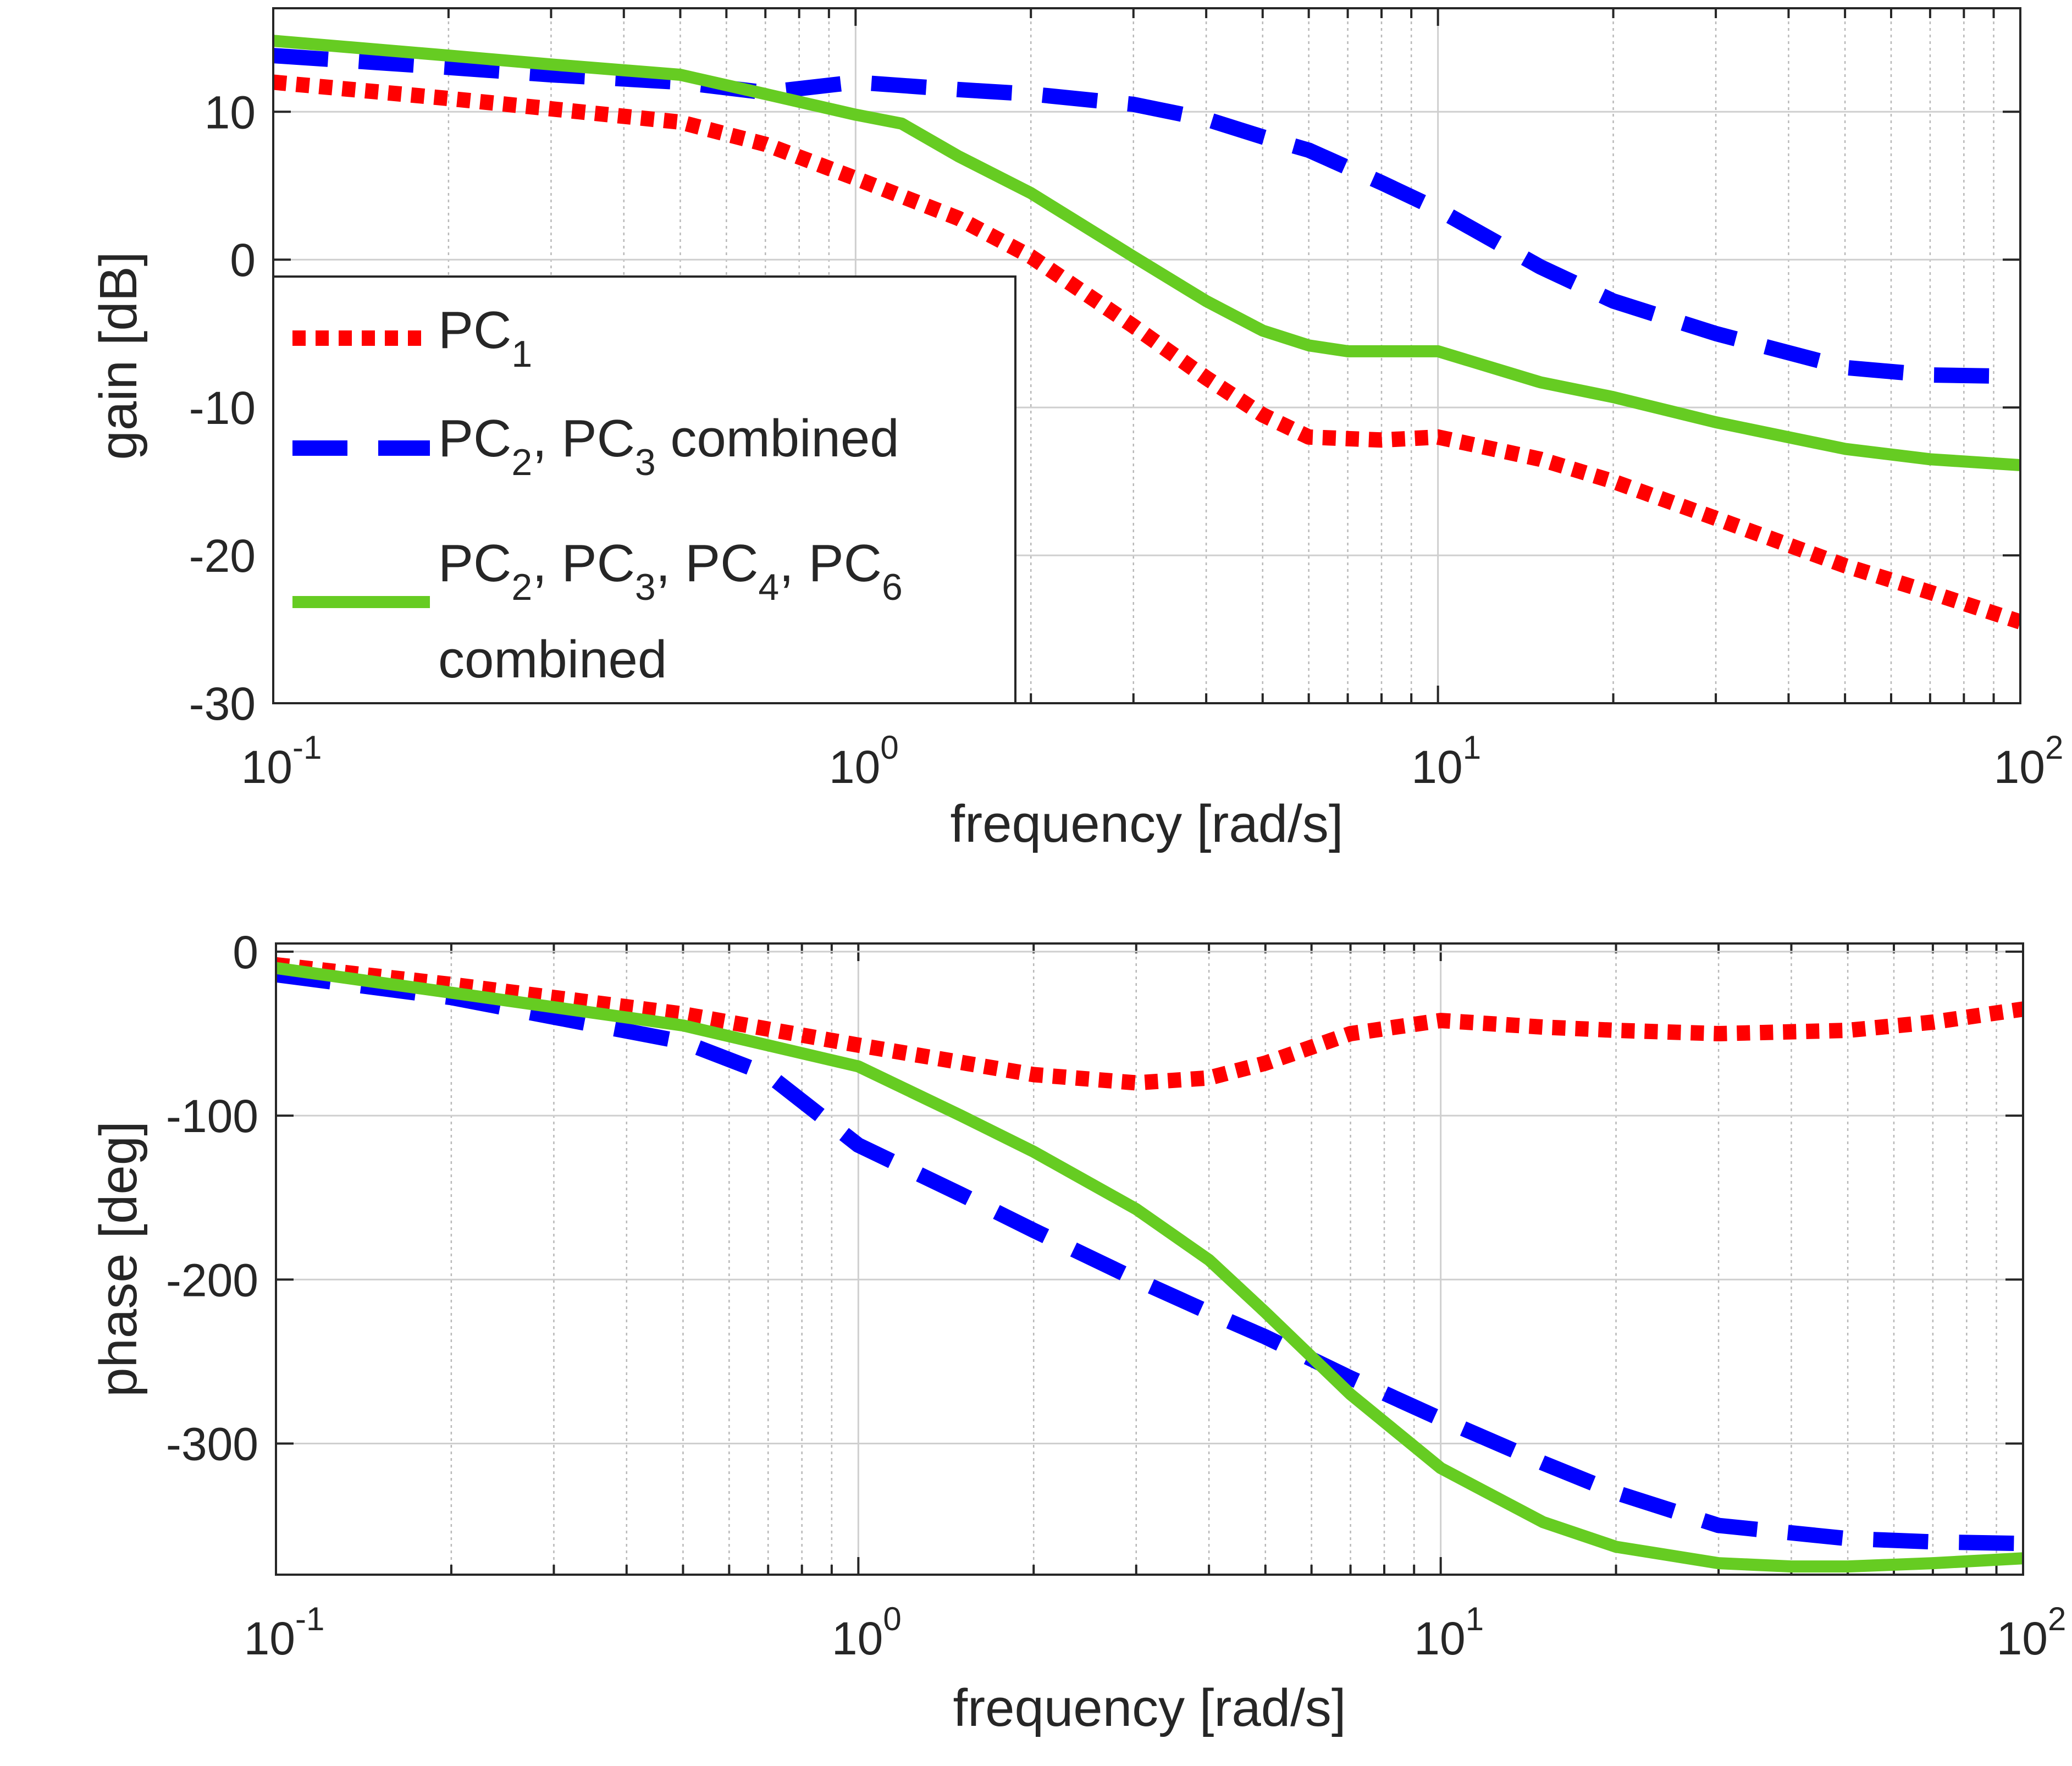 The height and width of the screenshot is (1766, 2072). Describe the element at coordinates (670, 571) in the screenshot. I see `legend-label-3: PC2, PC3, PC4, PC6` at that location.